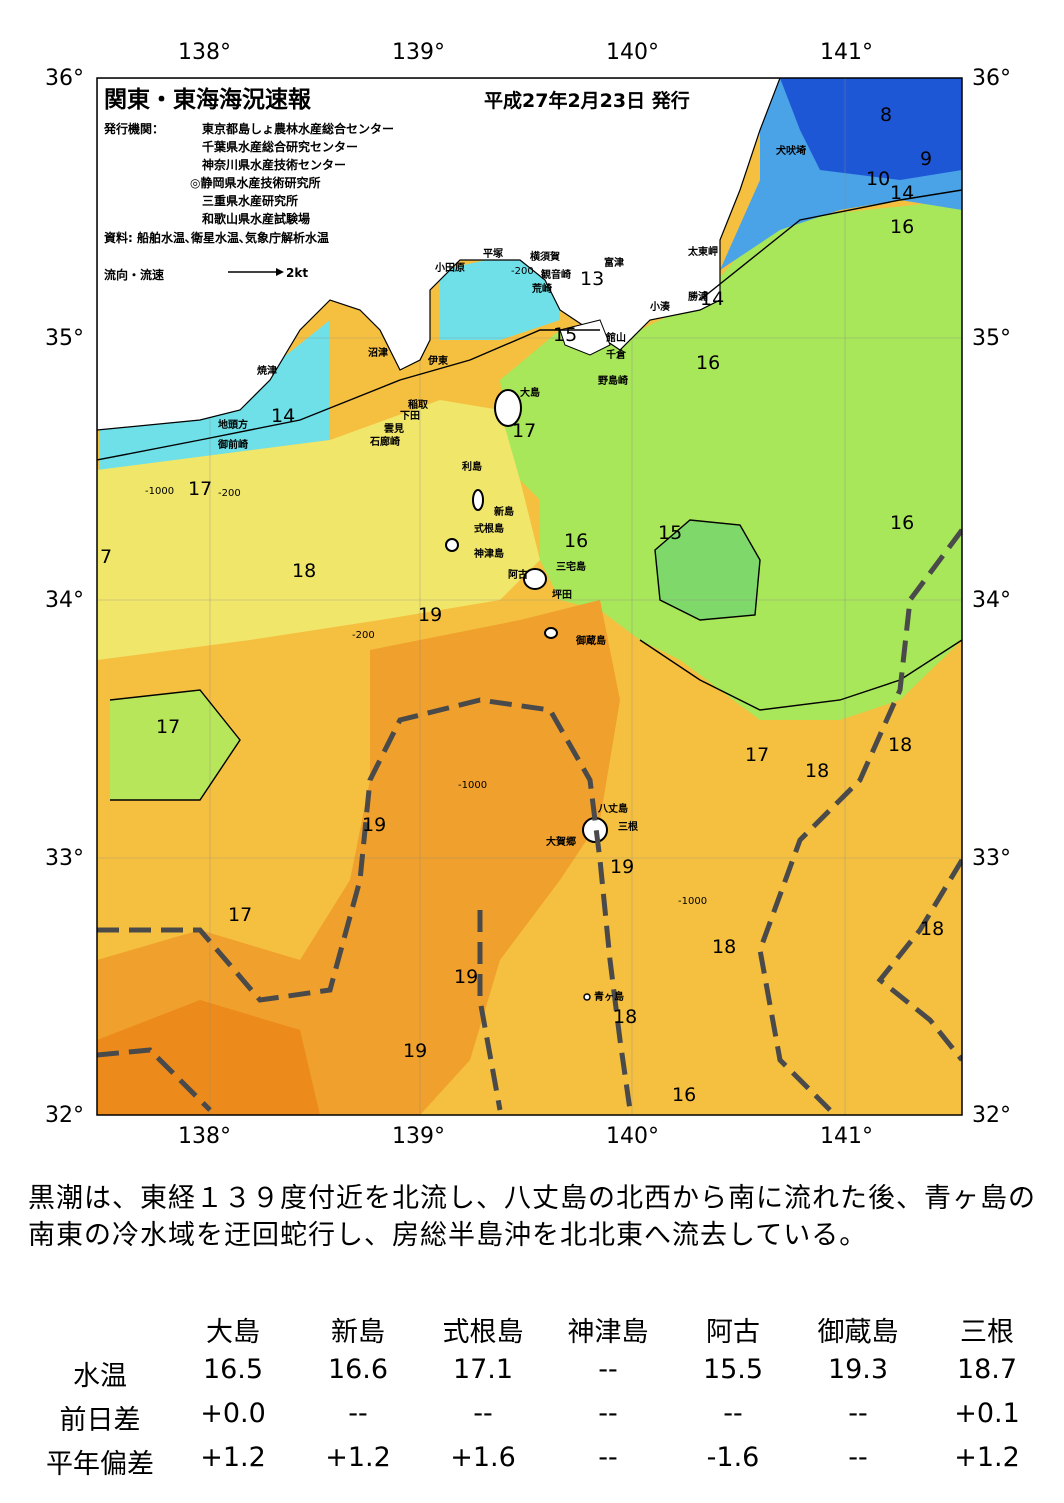  What do you see at coordinates (204, 52) in the screenshot?
I see `lon-label-top: 138°` at bounding box center [204, 52].